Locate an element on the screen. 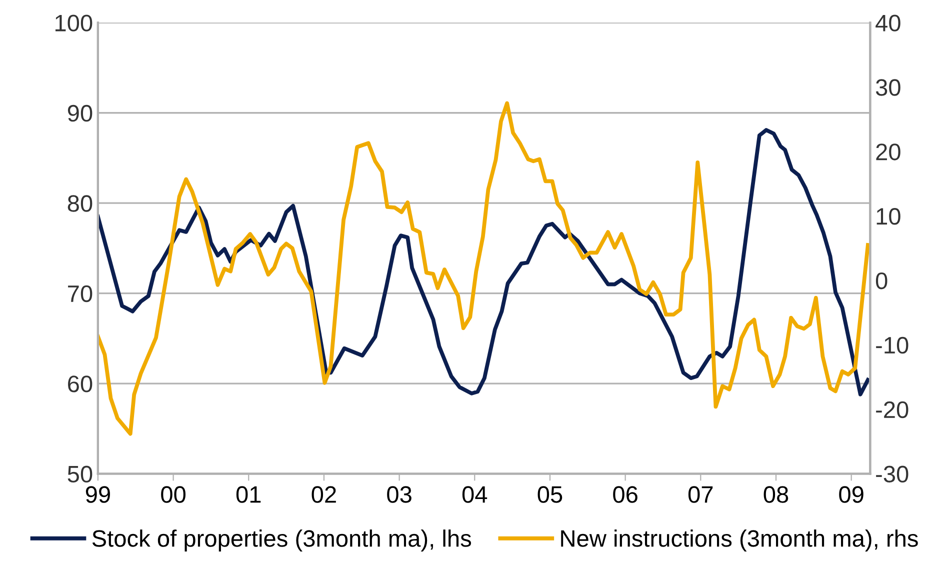  x-tick-label: 09 is located at coordinates (851, 494).